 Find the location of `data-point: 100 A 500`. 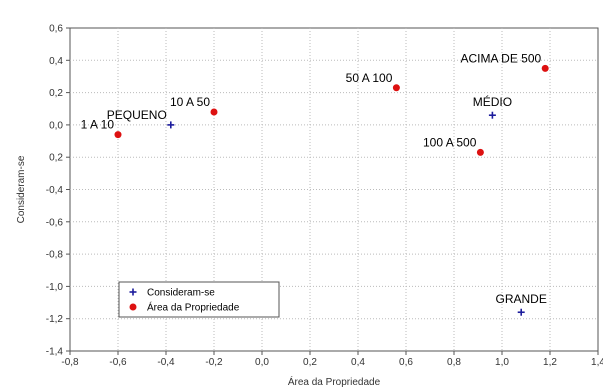

data-point: 100 A 500 is located at coordinates (453, 145).